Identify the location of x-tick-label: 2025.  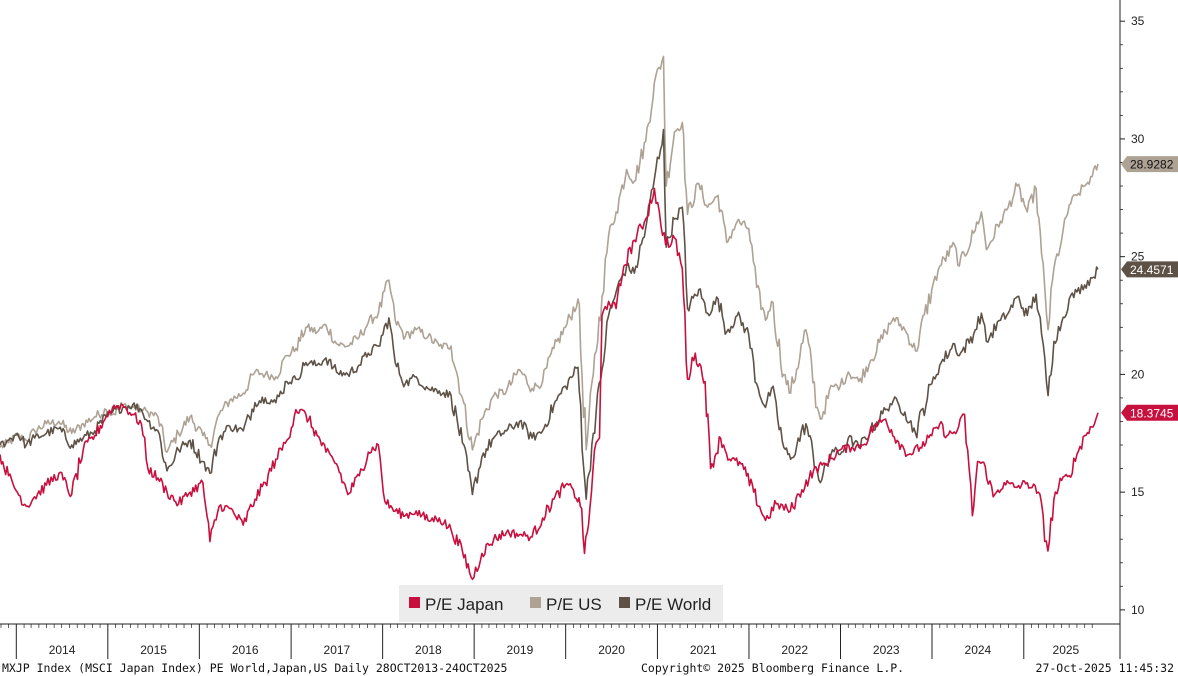
(1066, 650).